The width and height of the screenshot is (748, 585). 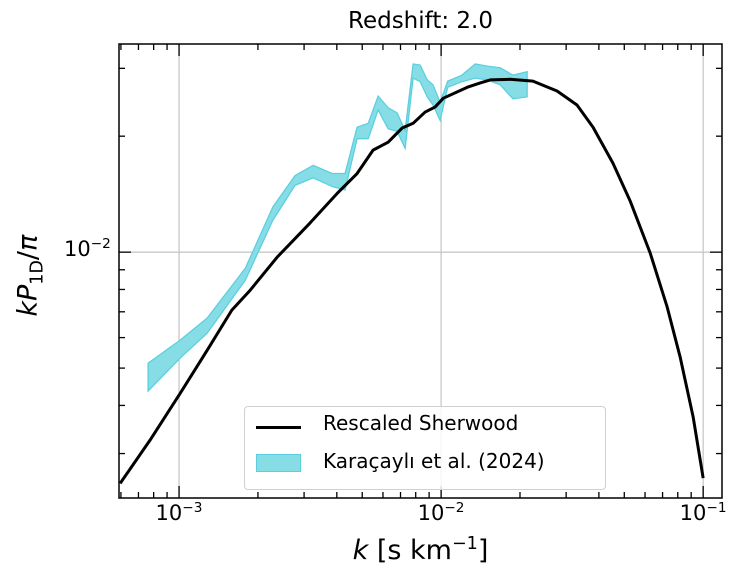 I want to click on x-tick-label: 10⁻², so click(x=441, y=512).